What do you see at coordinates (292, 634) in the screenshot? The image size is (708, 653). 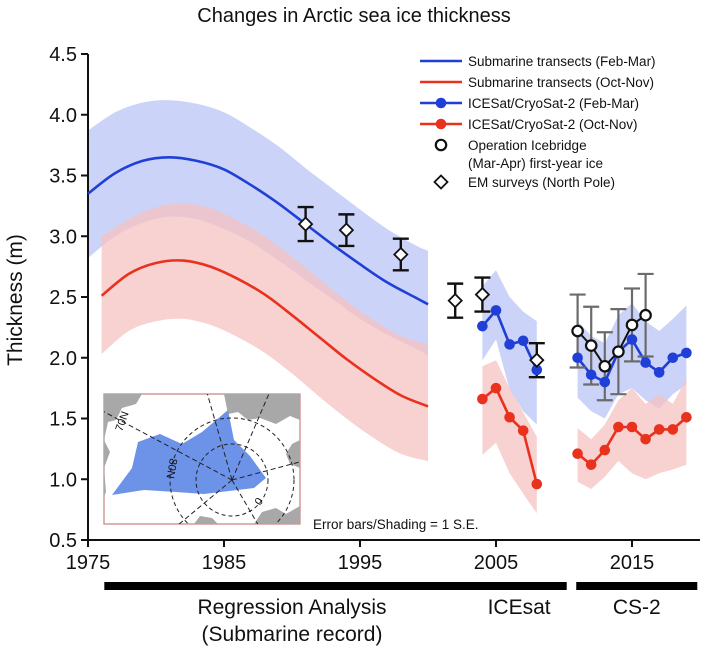 I see `period-label-0-line-1: (Submarine record)` at bounding box center [292, 634].